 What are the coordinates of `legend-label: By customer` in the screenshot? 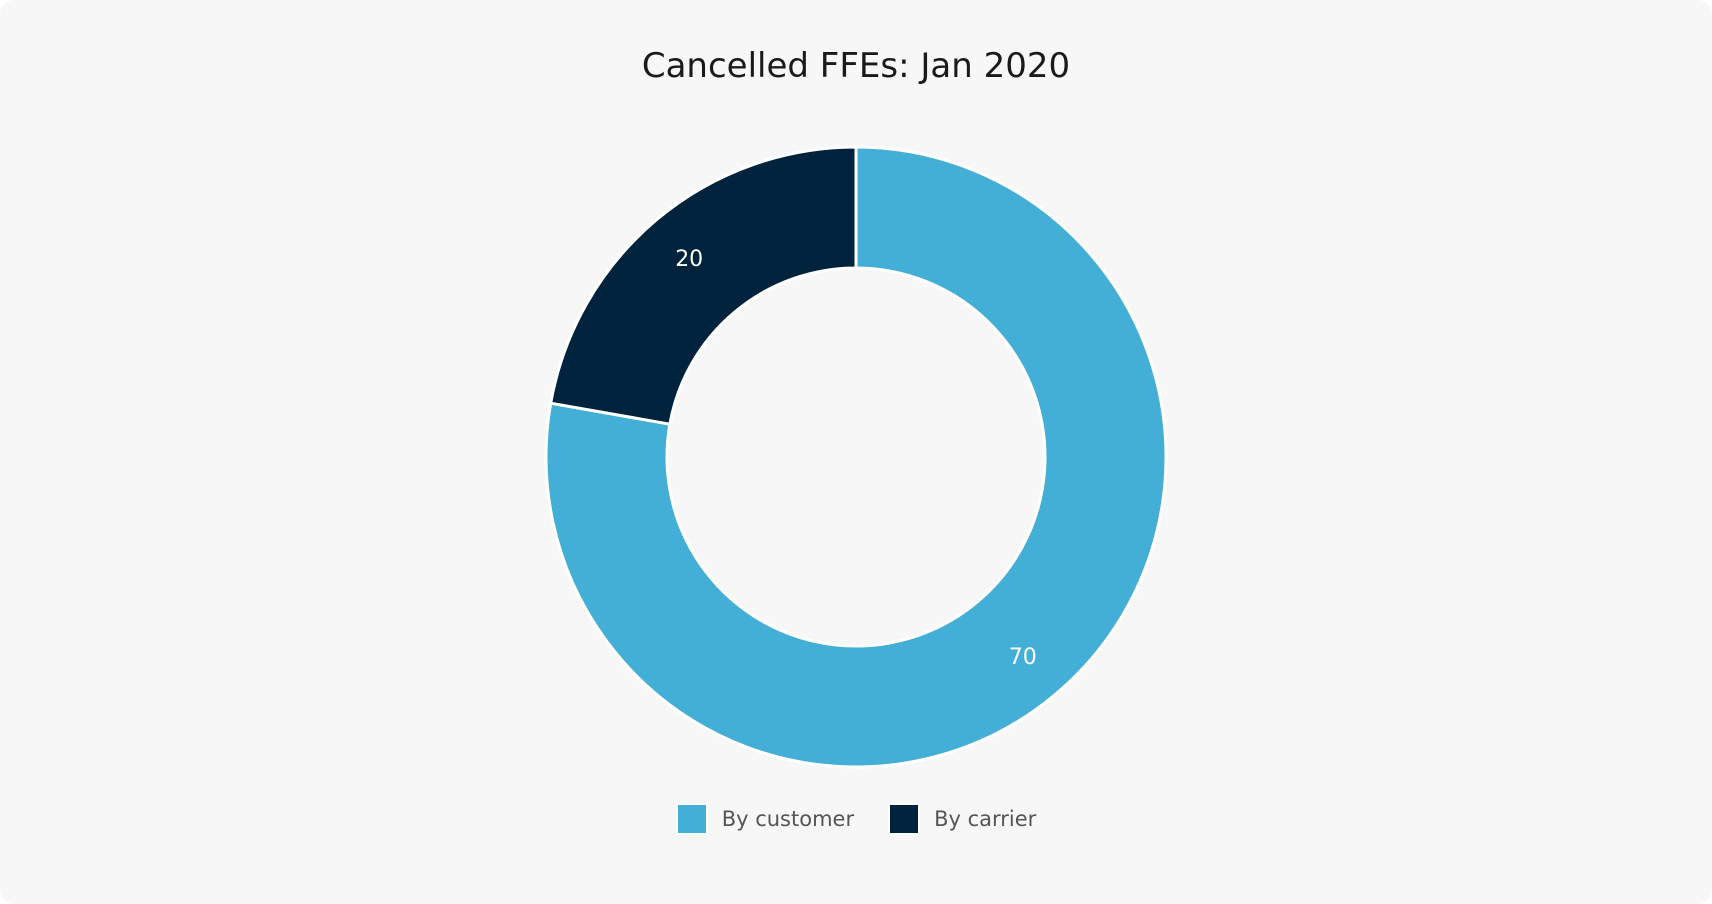 It's located at (788, 819).